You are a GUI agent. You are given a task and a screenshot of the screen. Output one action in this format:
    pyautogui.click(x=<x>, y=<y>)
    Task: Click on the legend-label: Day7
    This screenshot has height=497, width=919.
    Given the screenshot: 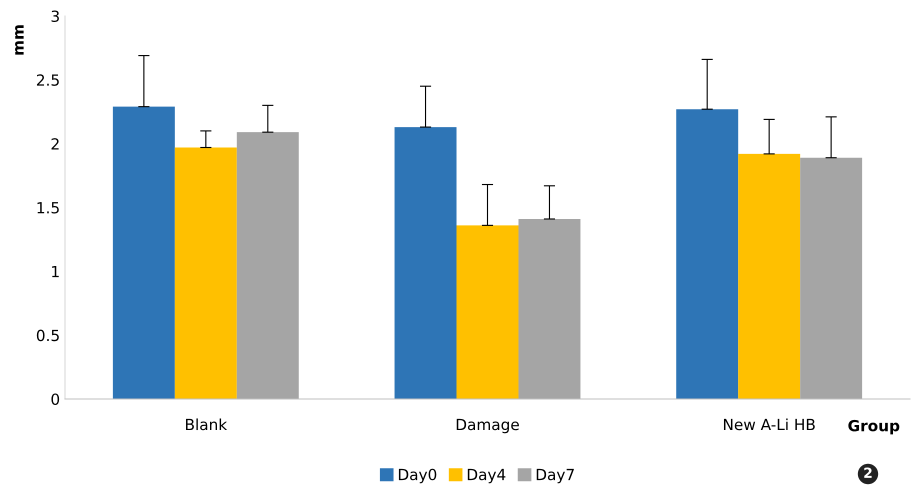 What is the action you would take?
    pyautogui.click(x=555, y=476)
    